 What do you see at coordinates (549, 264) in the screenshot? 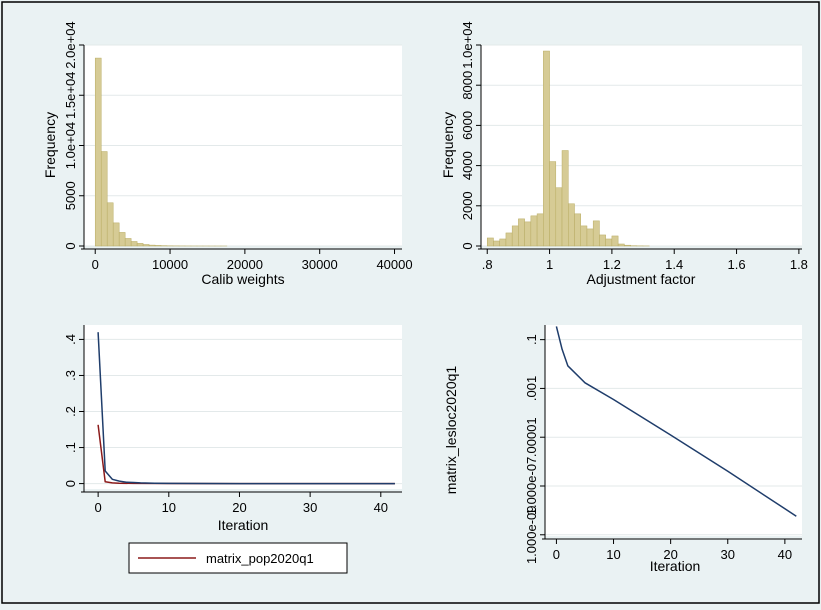
I see `x-tick-label: 1` at bounding box center [549, 264].